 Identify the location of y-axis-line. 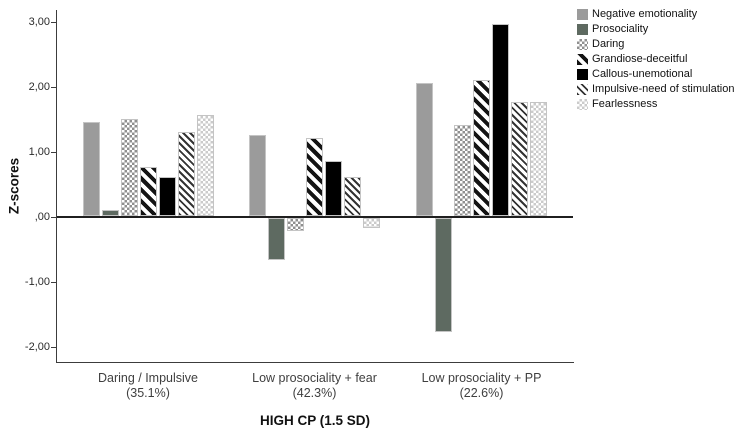
(56, 186).